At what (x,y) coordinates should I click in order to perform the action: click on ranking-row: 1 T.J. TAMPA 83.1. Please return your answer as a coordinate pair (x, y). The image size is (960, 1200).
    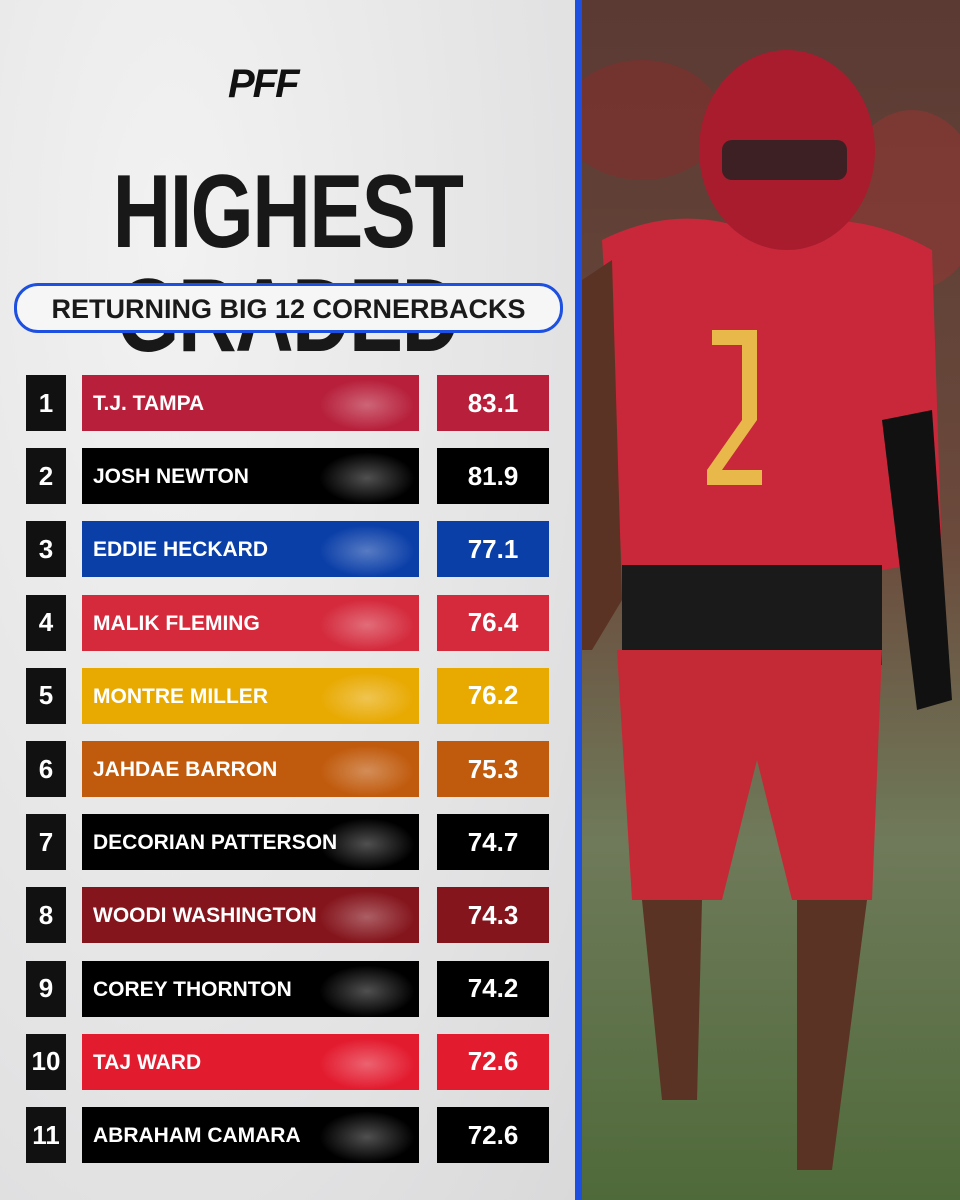
    Looking at the image, I should click on (287, 403).